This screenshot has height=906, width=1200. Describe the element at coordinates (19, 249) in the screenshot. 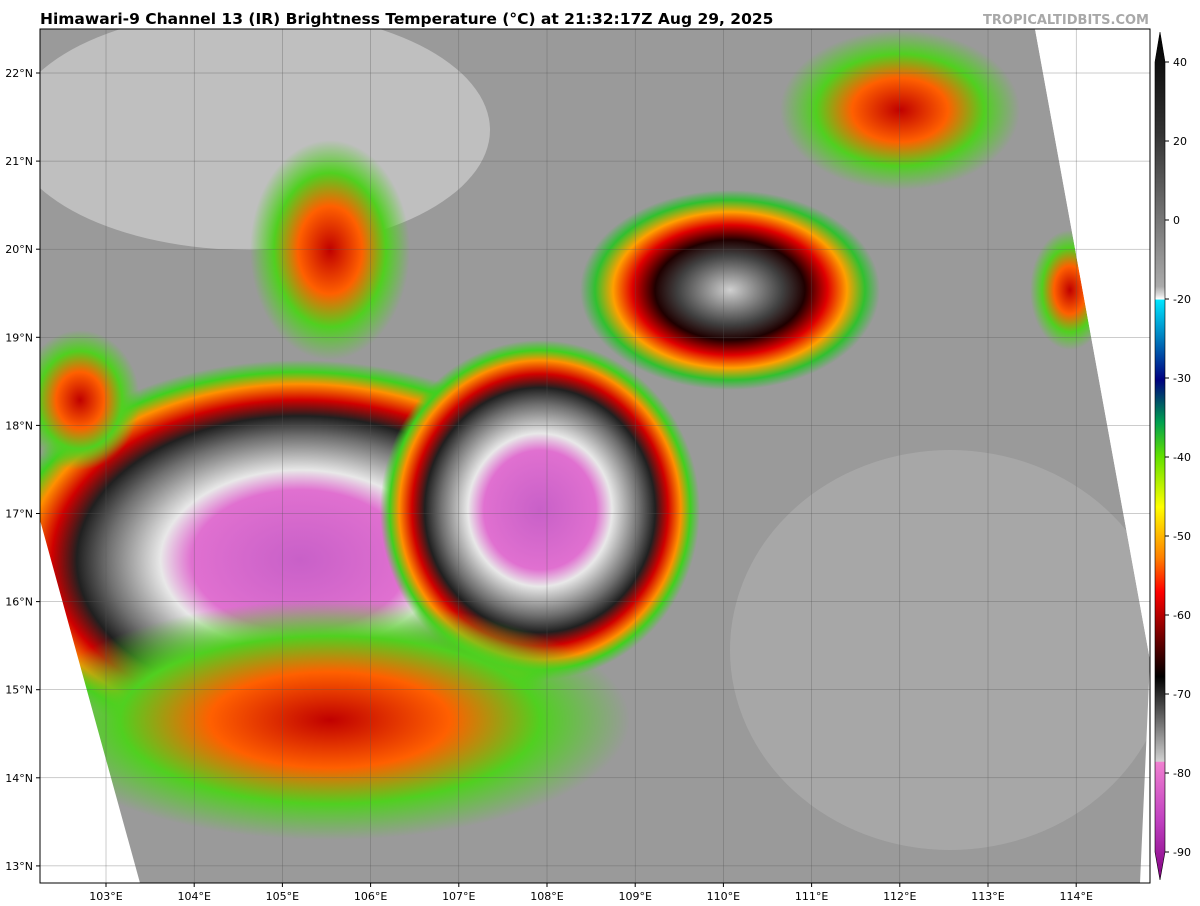

I see `lat-label: 20°N` at that location.